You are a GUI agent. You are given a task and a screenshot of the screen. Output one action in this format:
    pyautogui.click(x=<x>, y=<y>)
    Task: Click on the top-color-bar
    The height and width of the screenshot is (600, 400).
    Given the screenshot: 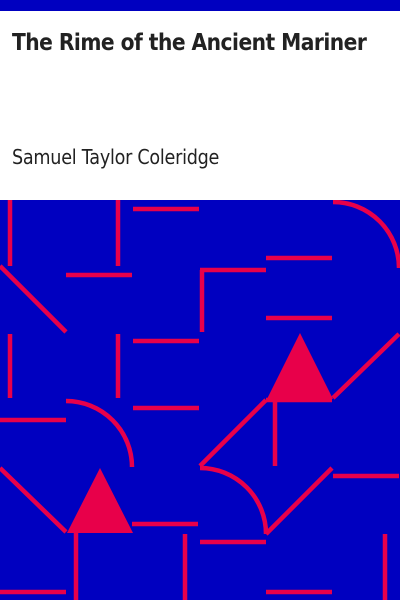 What is the action you would take?
    pyautogui.click(x=200, y=5)
    